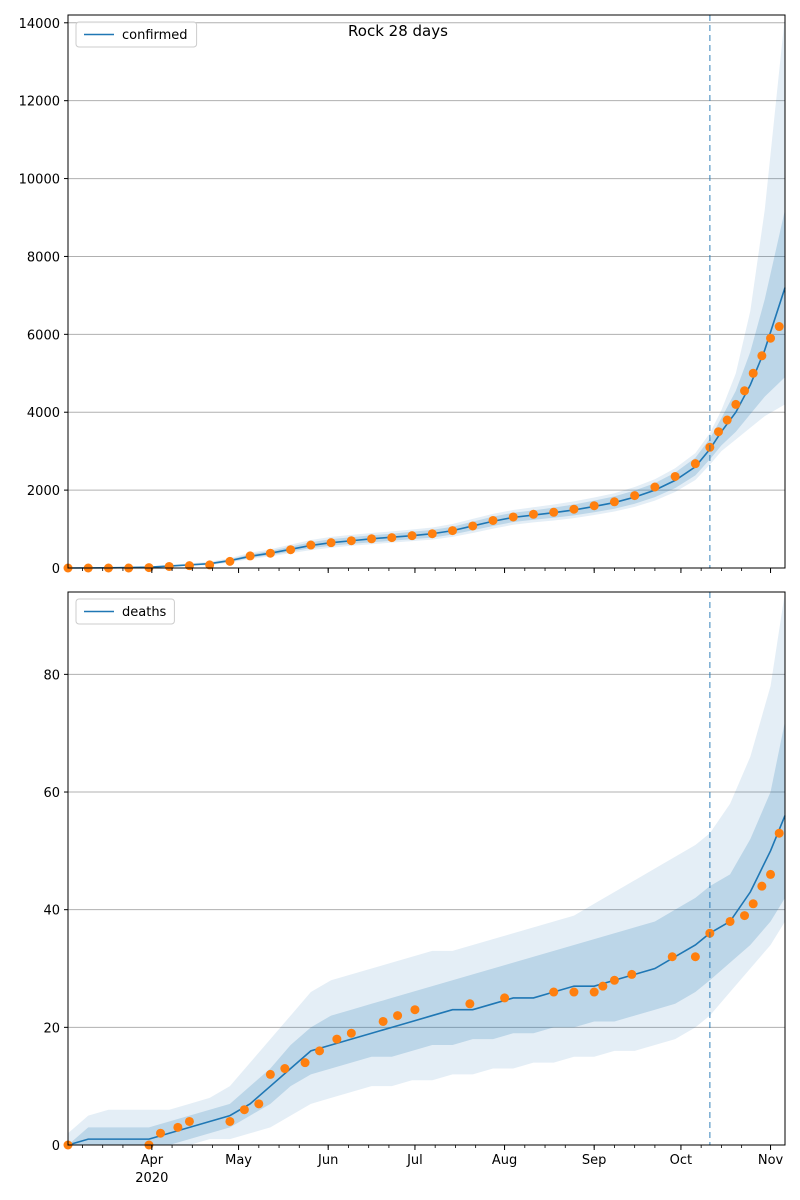 The width and height of the screenshot is (800, 1200). Describe the element at coordinates (51, 911) in the screenshot. I see `y-tick-label: 40` at that location.